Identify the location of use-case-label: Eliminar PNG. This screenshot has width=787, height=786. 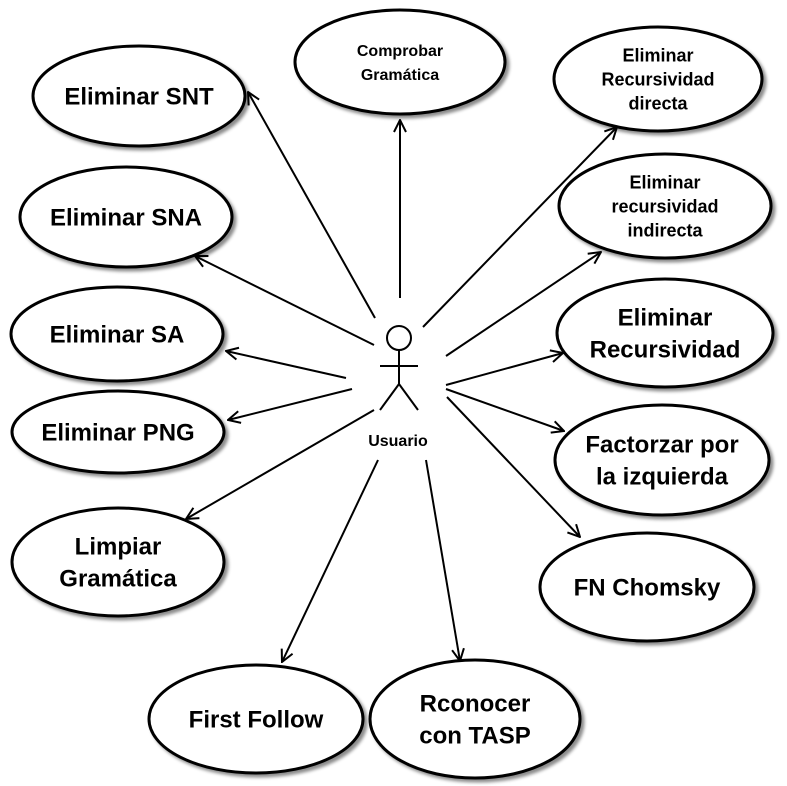
(117, 433).